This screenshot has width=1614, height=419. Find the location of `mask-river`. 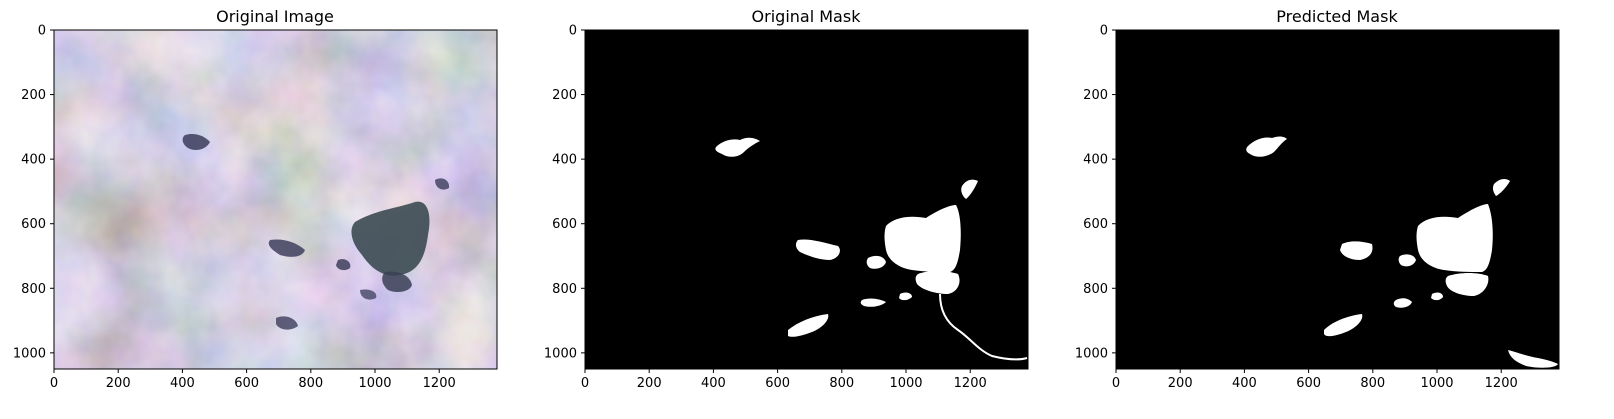

mask-river is located at coordinates (983, 327).